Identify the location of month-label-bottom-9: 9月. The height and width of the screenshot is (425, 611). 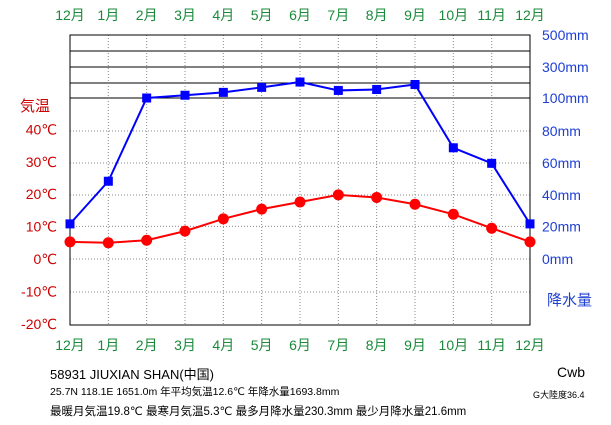
(415, 345).